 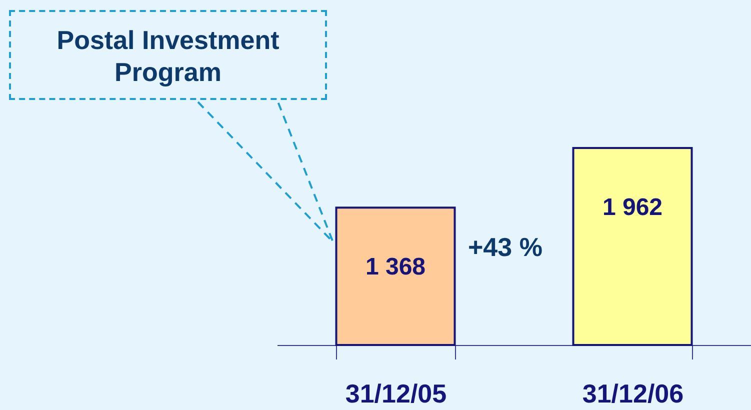 I want to click on annotation: +43 %, so click(x=505, y=247).